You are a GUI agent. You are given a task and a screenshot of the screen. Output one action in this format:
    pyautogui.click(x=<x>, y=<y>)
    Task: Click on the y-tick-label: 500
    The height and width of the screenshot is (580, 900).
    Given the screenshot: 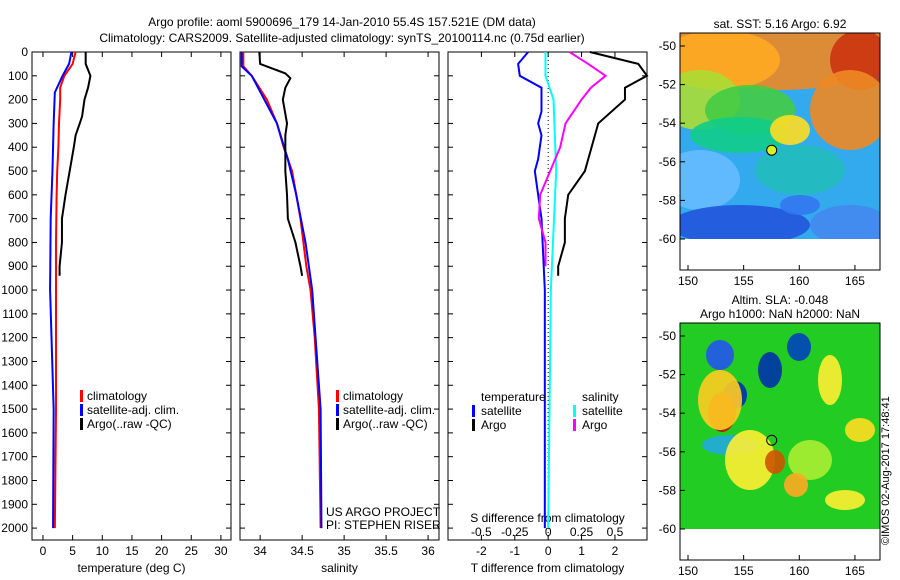 What is the action you would take?
    pyautogui.click(x=18, y=171)
    